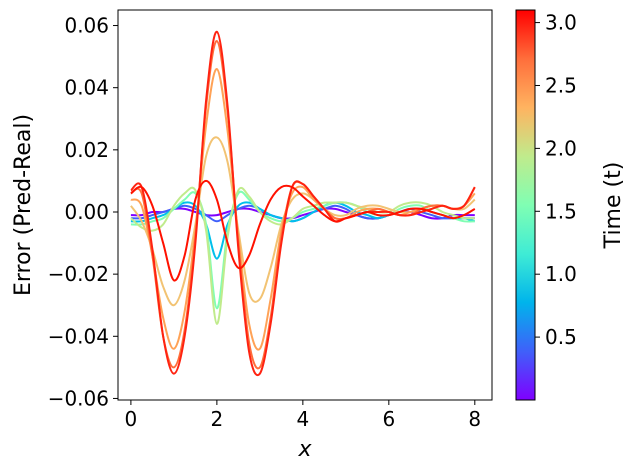  What do you see at coordinates (78, 274) in the screenshot?
I see `y-tick-label: −0.02` at bounding box center [78, 274].